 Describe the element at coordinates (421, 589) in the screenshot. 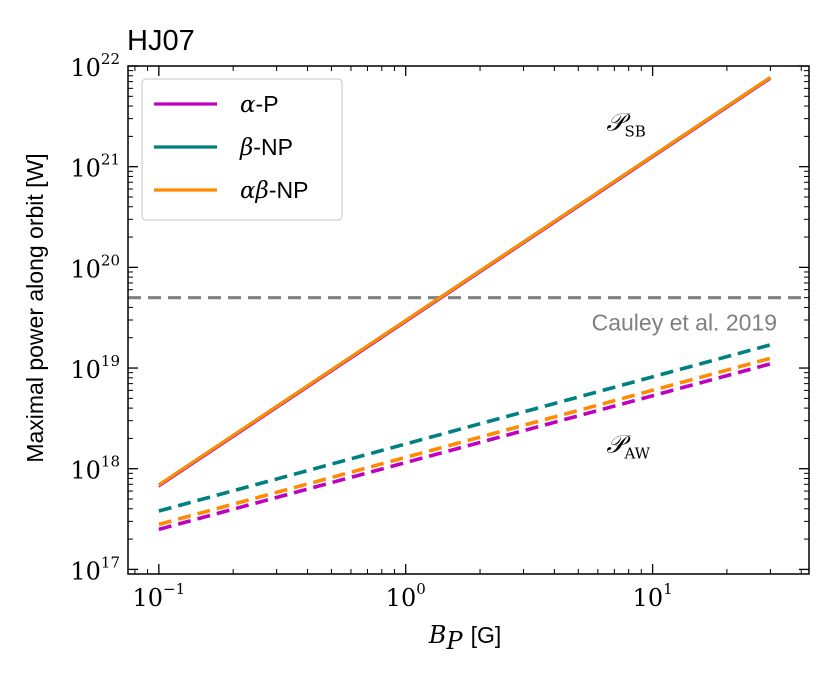

I see `x-tick-label-exponent: 0` at that location.